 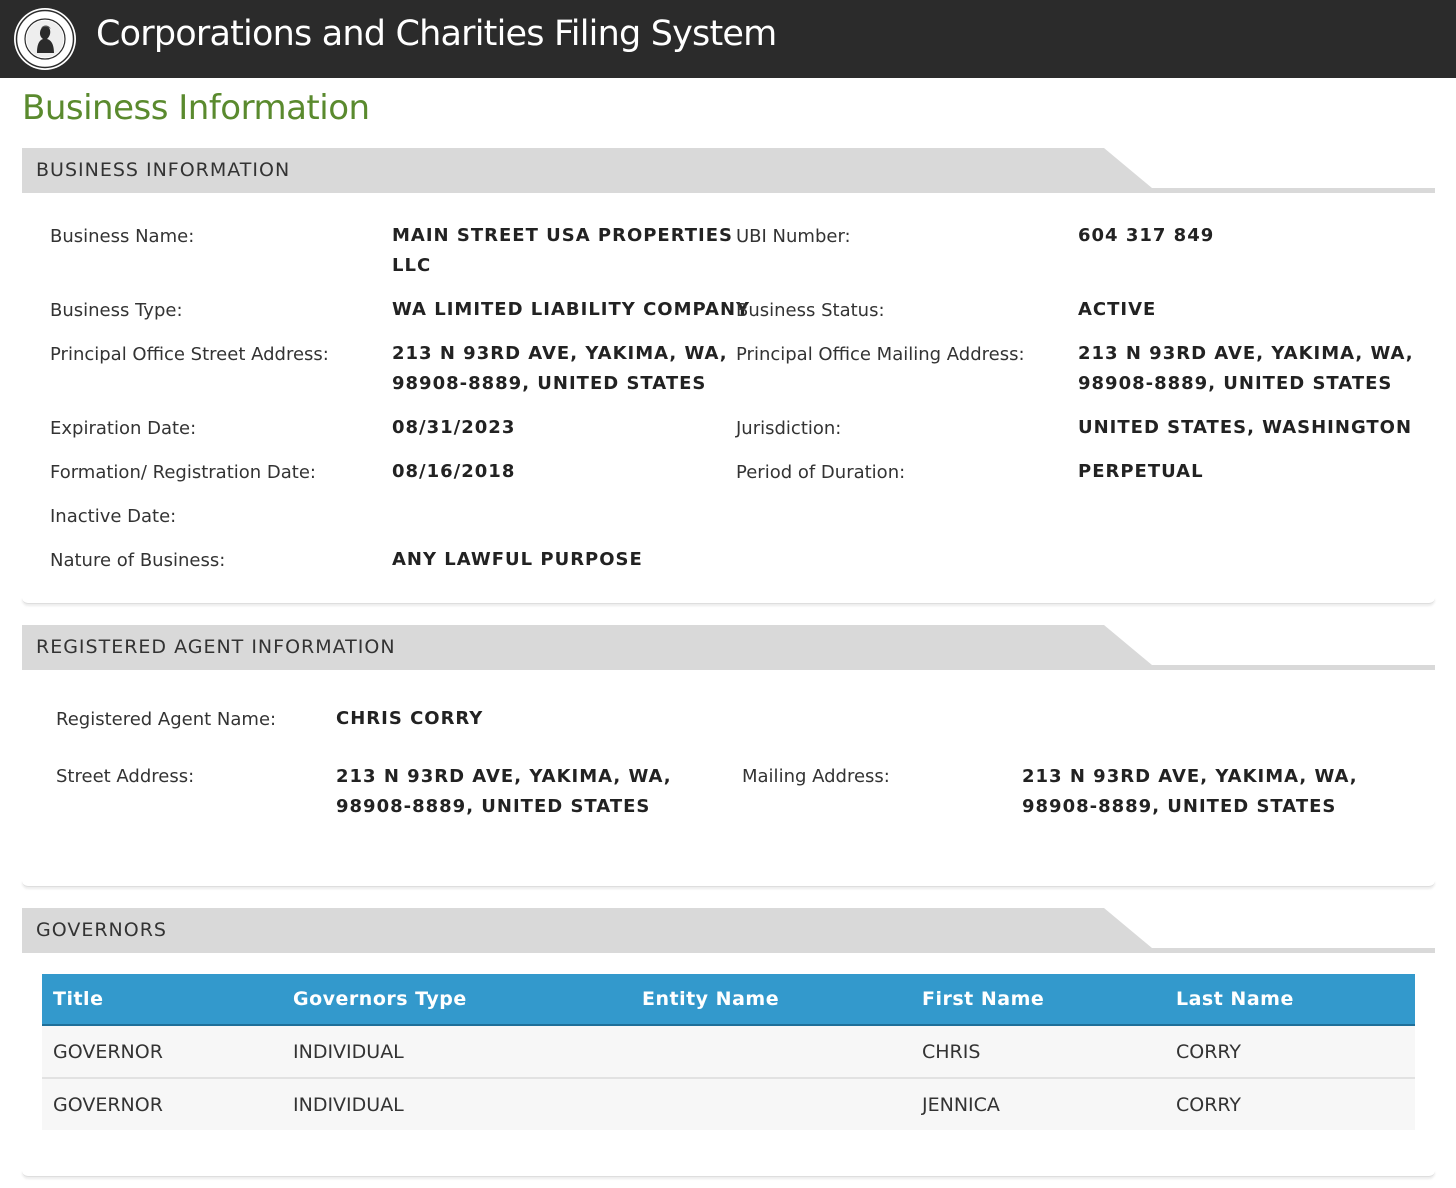 I want to click on business-type-value: WA LIMITED LIABILITY COMPANY, so click(x=571, y=309).